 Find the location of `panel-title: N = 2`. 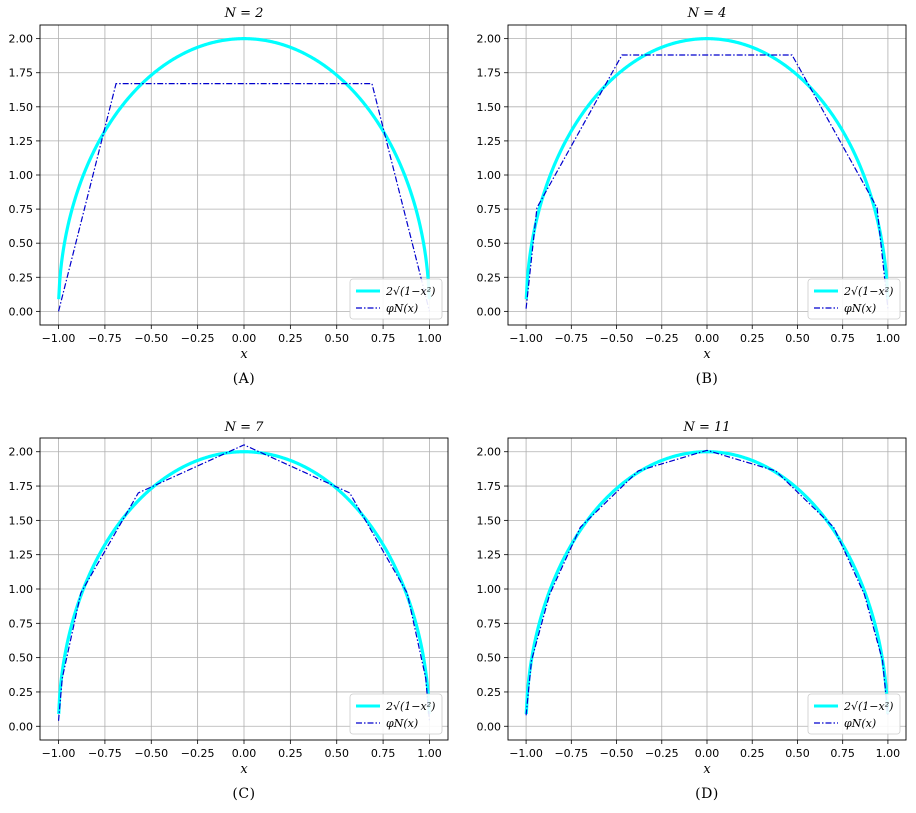

panel-title: N = 2 is located at coordinates (244, 13).